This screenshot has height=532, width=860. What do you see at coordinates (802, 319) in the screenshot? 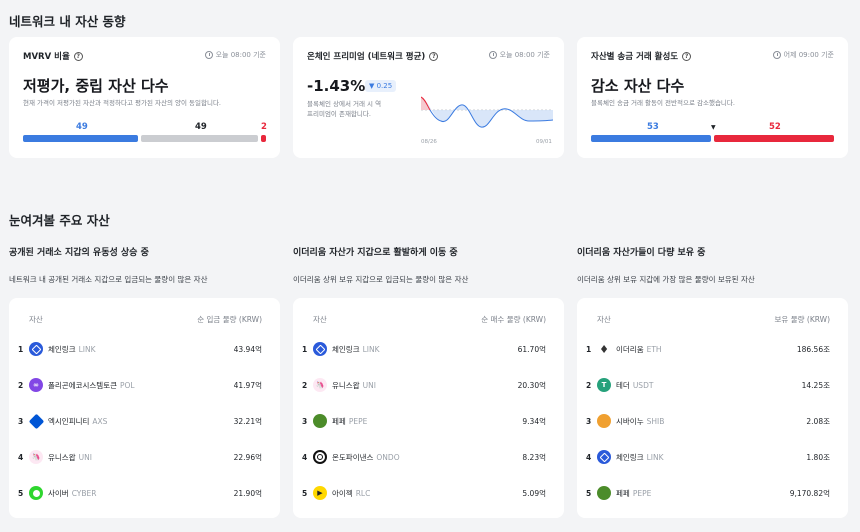
I see `column-header-value: 보유 물량 (KRW)` at bounding box center [802, 319].